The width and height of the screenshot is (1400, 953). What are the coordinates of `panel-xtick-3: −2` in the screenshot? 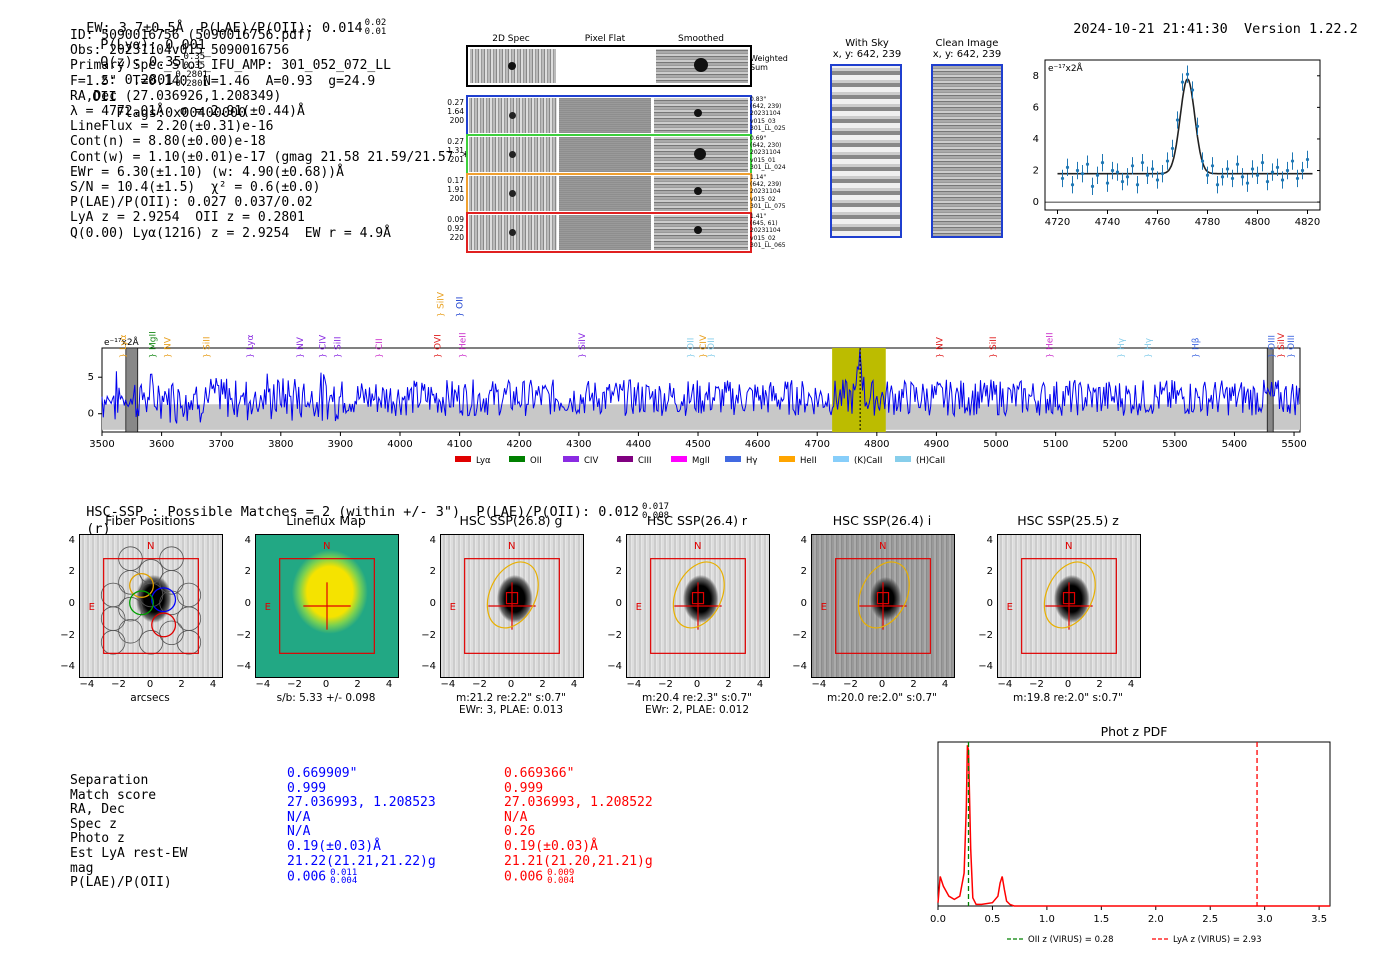 It's located at (665, 684).